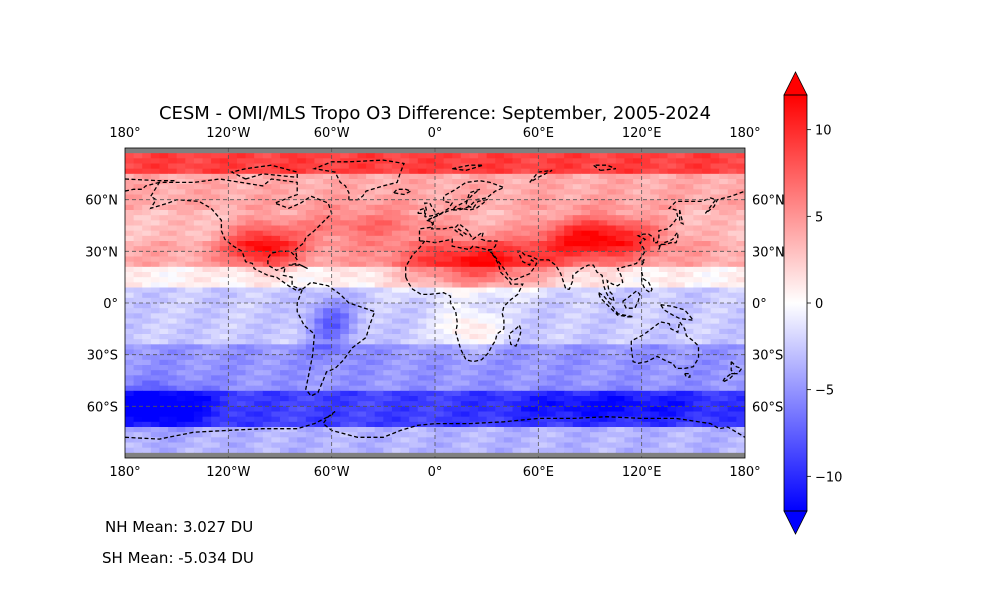  I want to click on coastline-segment, so click(644, 262).